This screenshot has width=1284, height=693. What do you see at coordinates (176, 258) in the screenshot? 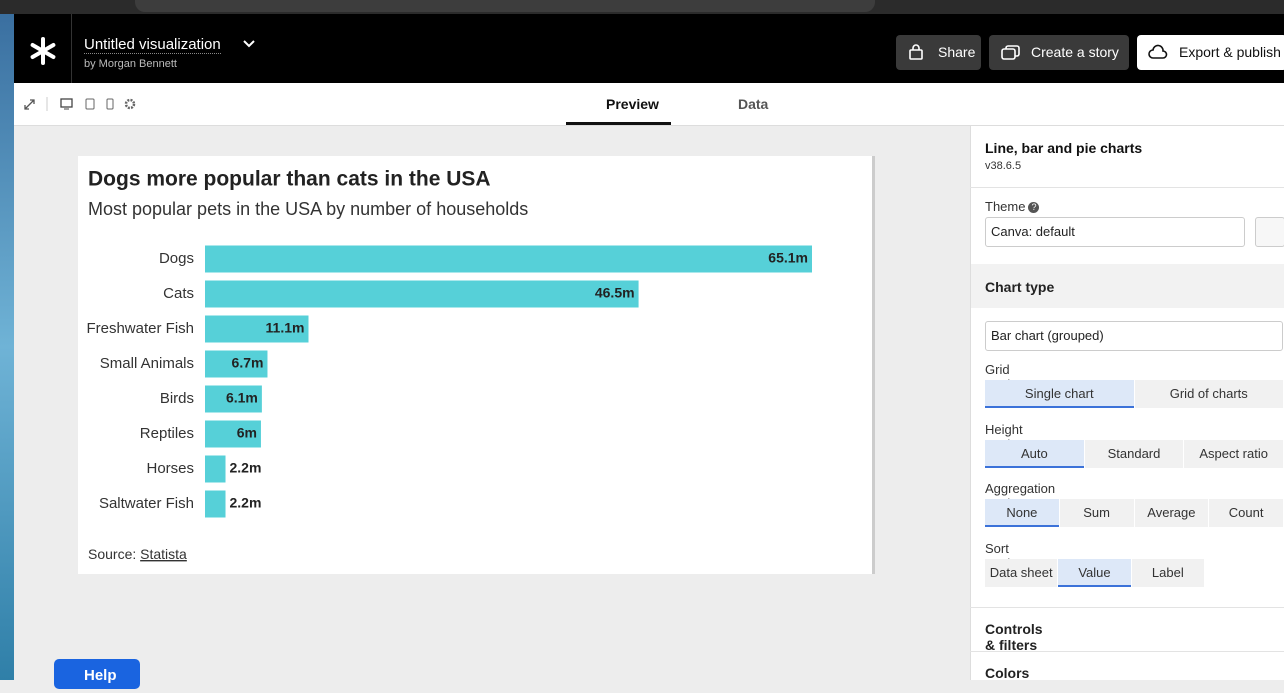
I see `category-label: Dogs` at bounding box center [176, 258].